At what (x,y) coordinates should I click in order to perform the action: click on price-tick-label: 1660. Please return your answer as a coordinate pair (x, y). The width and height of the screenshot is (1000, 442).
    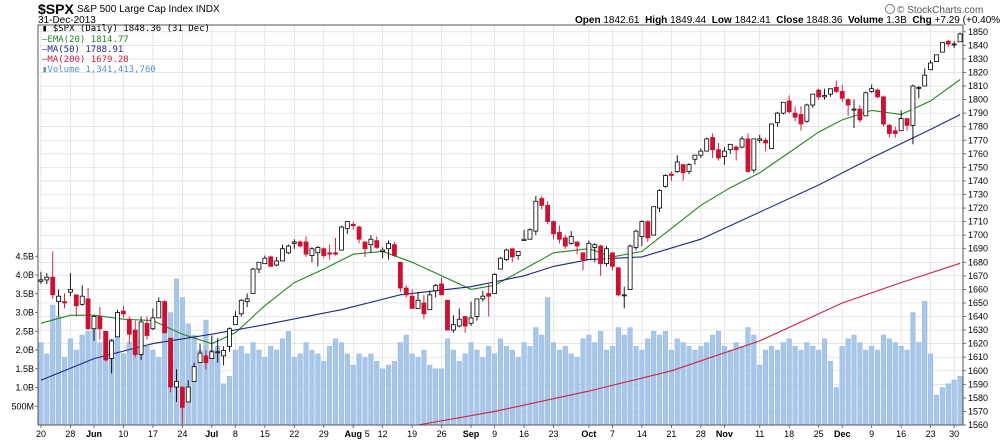
    Looking at the image, I should click on (978, 289).